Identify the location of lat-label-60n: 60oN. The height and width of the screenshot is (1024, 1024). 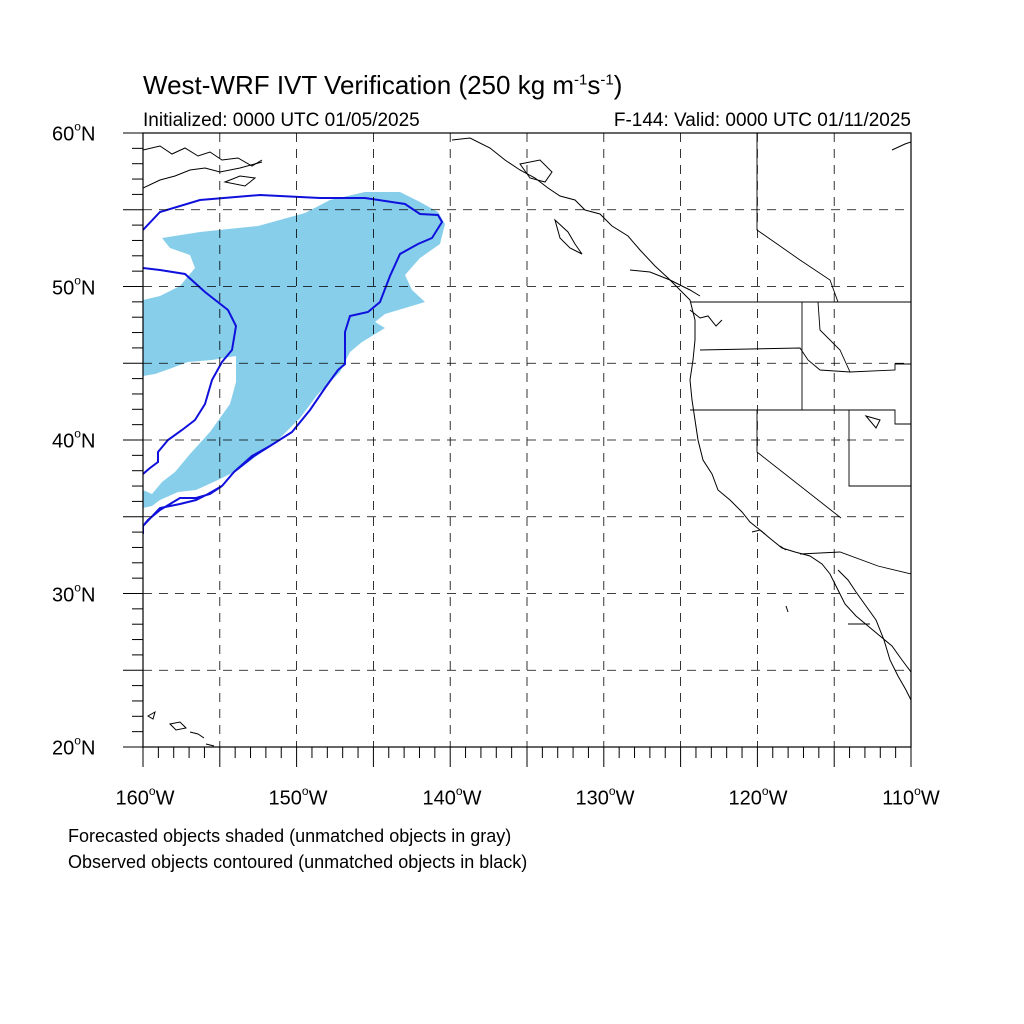
(74, 132).